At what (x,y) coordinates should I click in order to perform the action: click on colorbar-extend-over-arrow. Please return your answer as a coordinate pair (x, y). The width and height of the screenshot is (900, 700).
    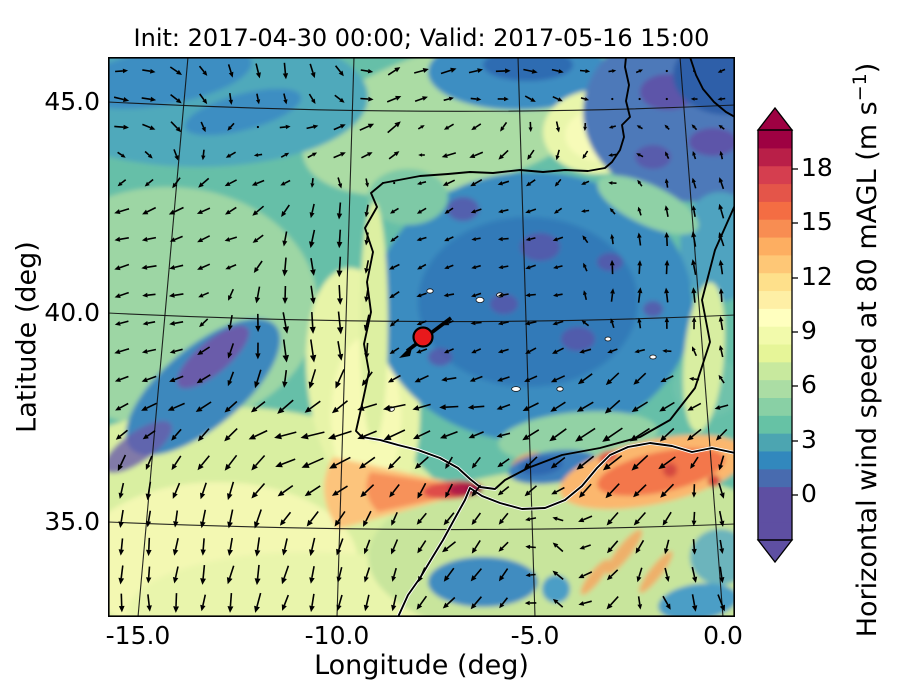
    Looking at the image, I should click on (775, 118).